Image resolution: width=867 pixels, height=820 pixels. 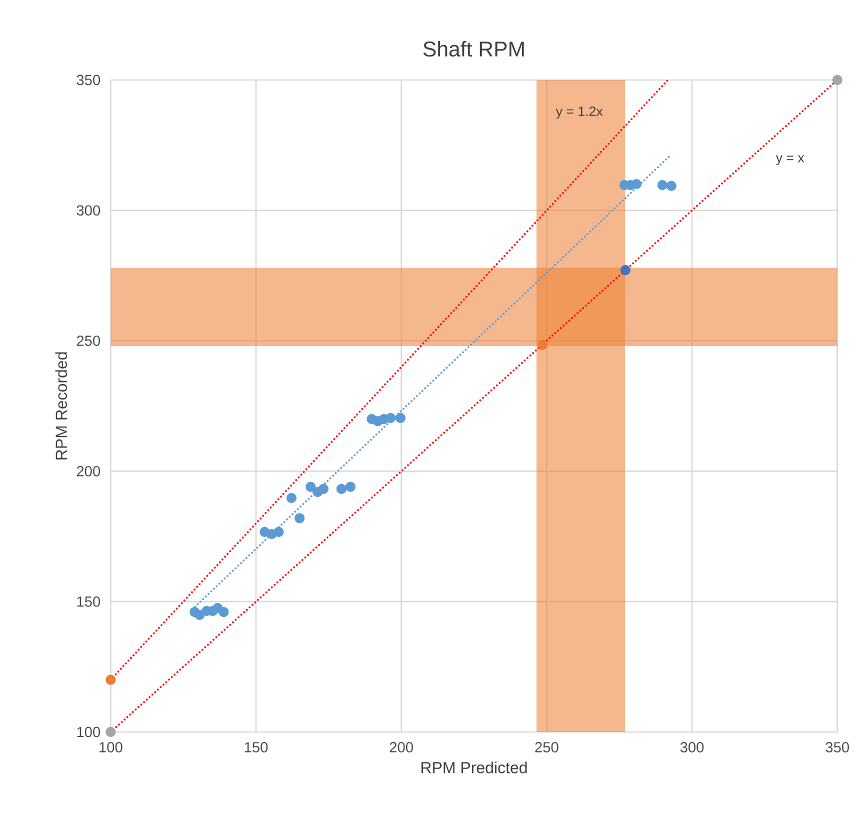 What do you see at coordinates (88, 210) in the screenshot?
I see `y-tick-label: 300` at bounding box center [88, 210].